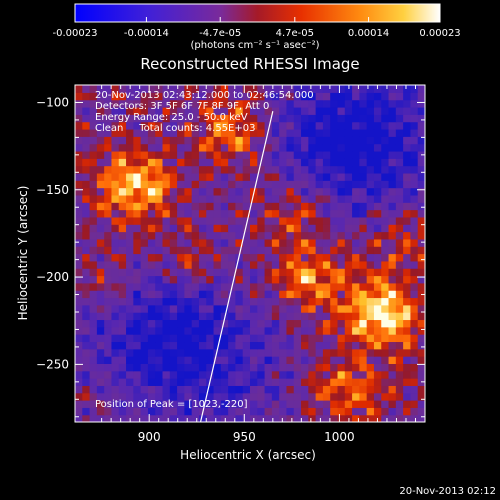 This screenshot has width=500, height=500. What do you see at coordinates (52, 190) in the screenshot?
I see `y-tick-label: −150` at bounding box center [52, 190].